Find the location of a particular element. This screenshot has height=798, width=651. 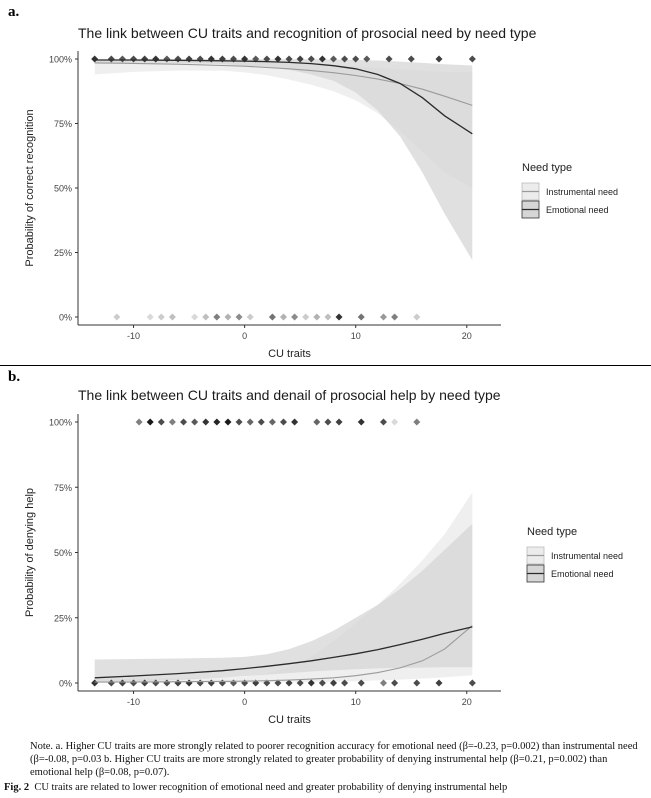

panel-label: b. is located at coordinates (14, 377).